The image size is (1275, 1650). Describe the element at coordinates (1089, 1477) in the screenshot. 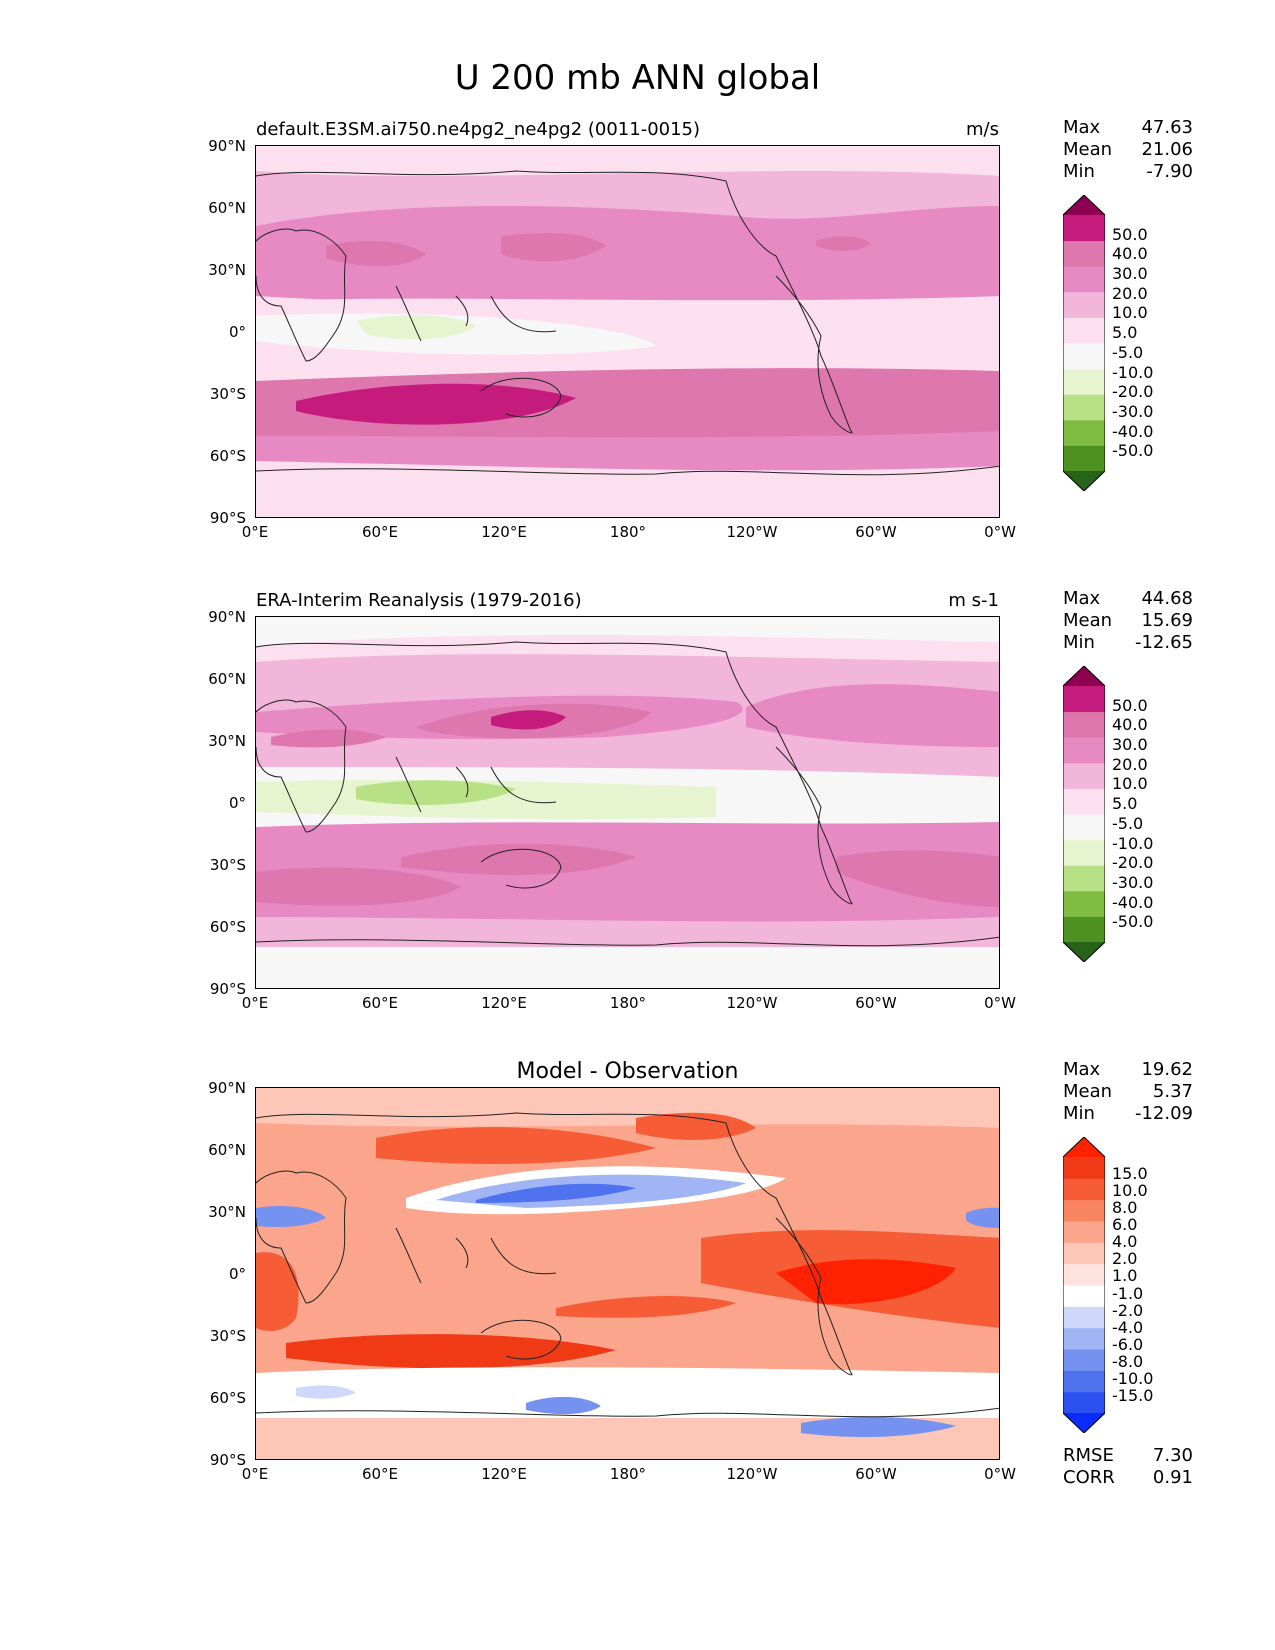

I see `metric-label: CORR` at that location.